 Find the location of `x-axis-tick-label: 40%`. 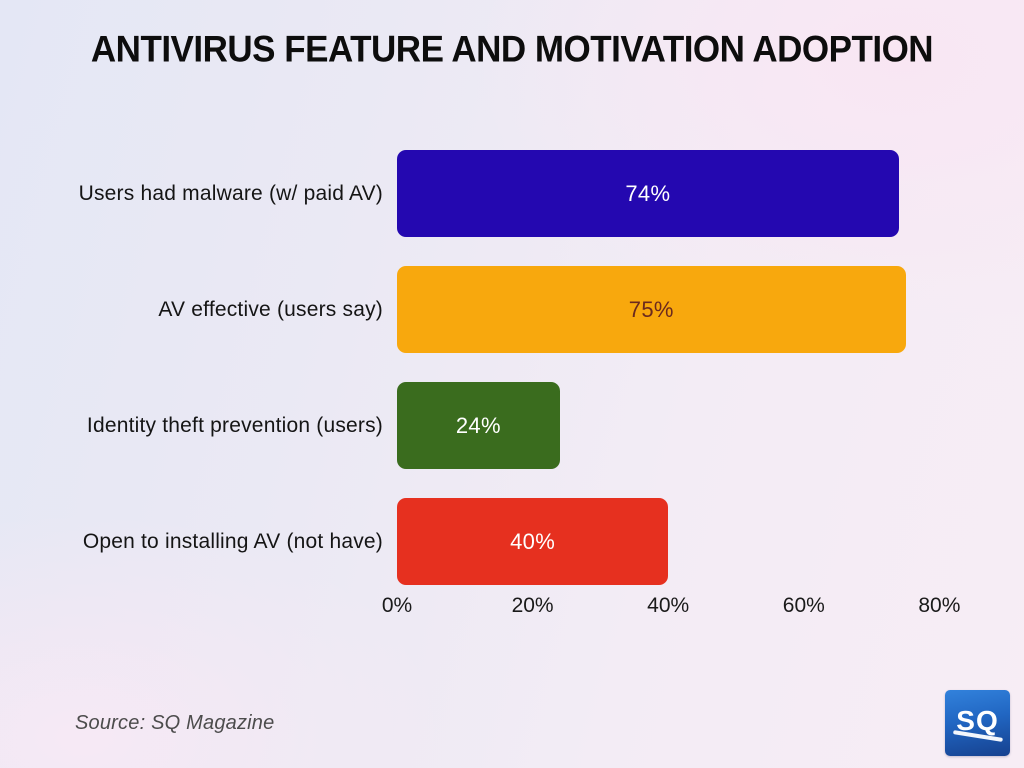

x-axis-tick-label: 40% is located at coordinates (668, 605).